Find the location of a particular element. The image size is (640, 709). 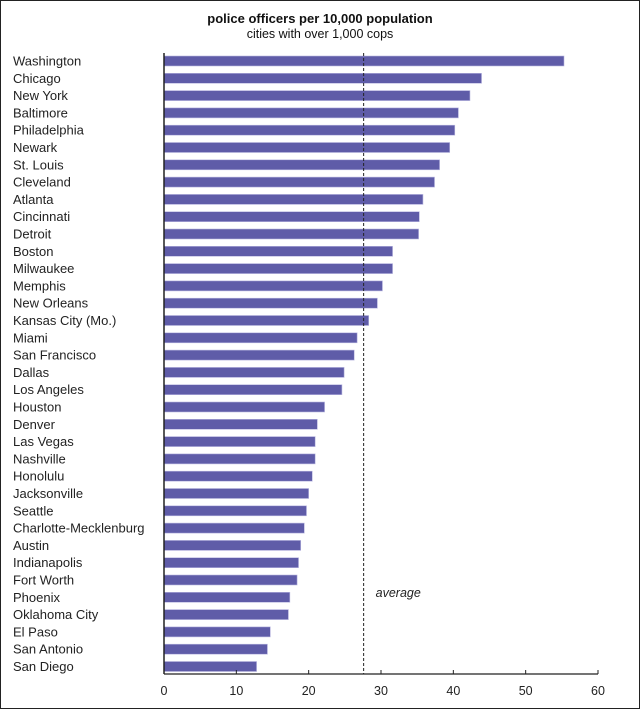

category-label: Atlanta is located at coordinates (33, 199).